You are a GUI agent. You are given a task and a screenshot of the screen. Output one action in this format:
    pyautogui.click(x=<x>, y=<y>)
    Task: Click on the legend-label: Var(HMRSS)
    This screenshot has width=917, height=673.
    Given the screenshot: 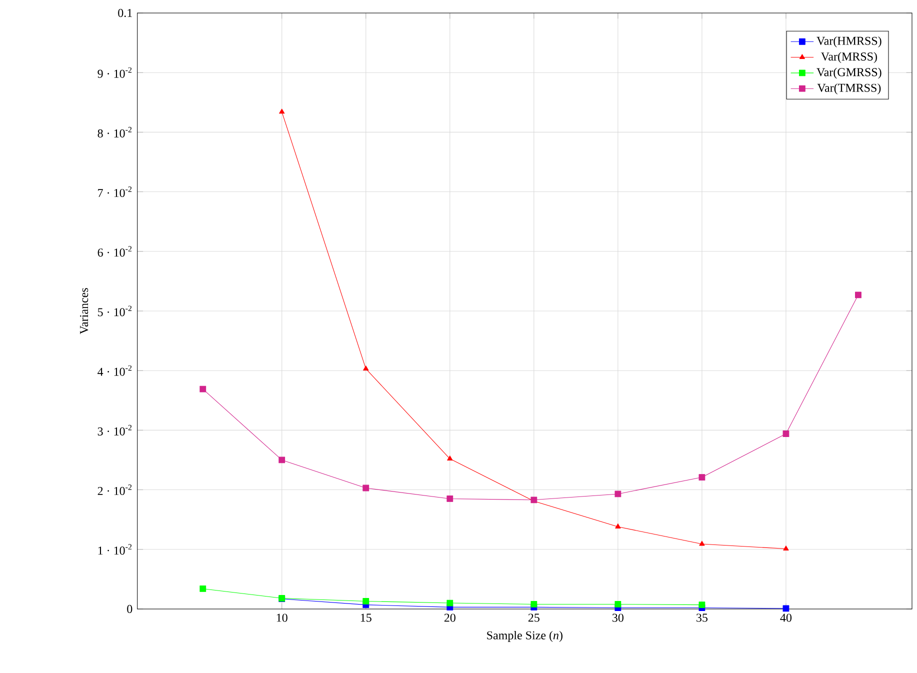 What is the action you would take?
    pyautogui.click(x=849, y=42)
    